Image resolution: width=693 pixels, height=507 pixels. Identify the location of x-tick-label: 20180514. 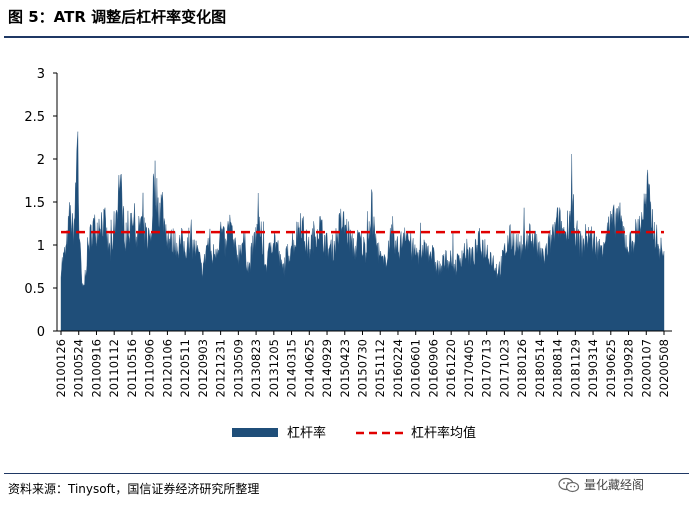
(540, 368).